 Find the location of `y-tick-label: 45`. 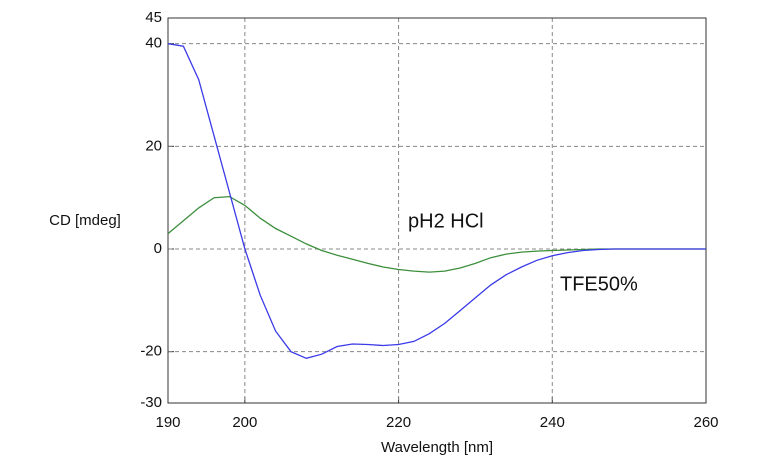

y-tick-label: 45 is located at coordinates (153, 17).